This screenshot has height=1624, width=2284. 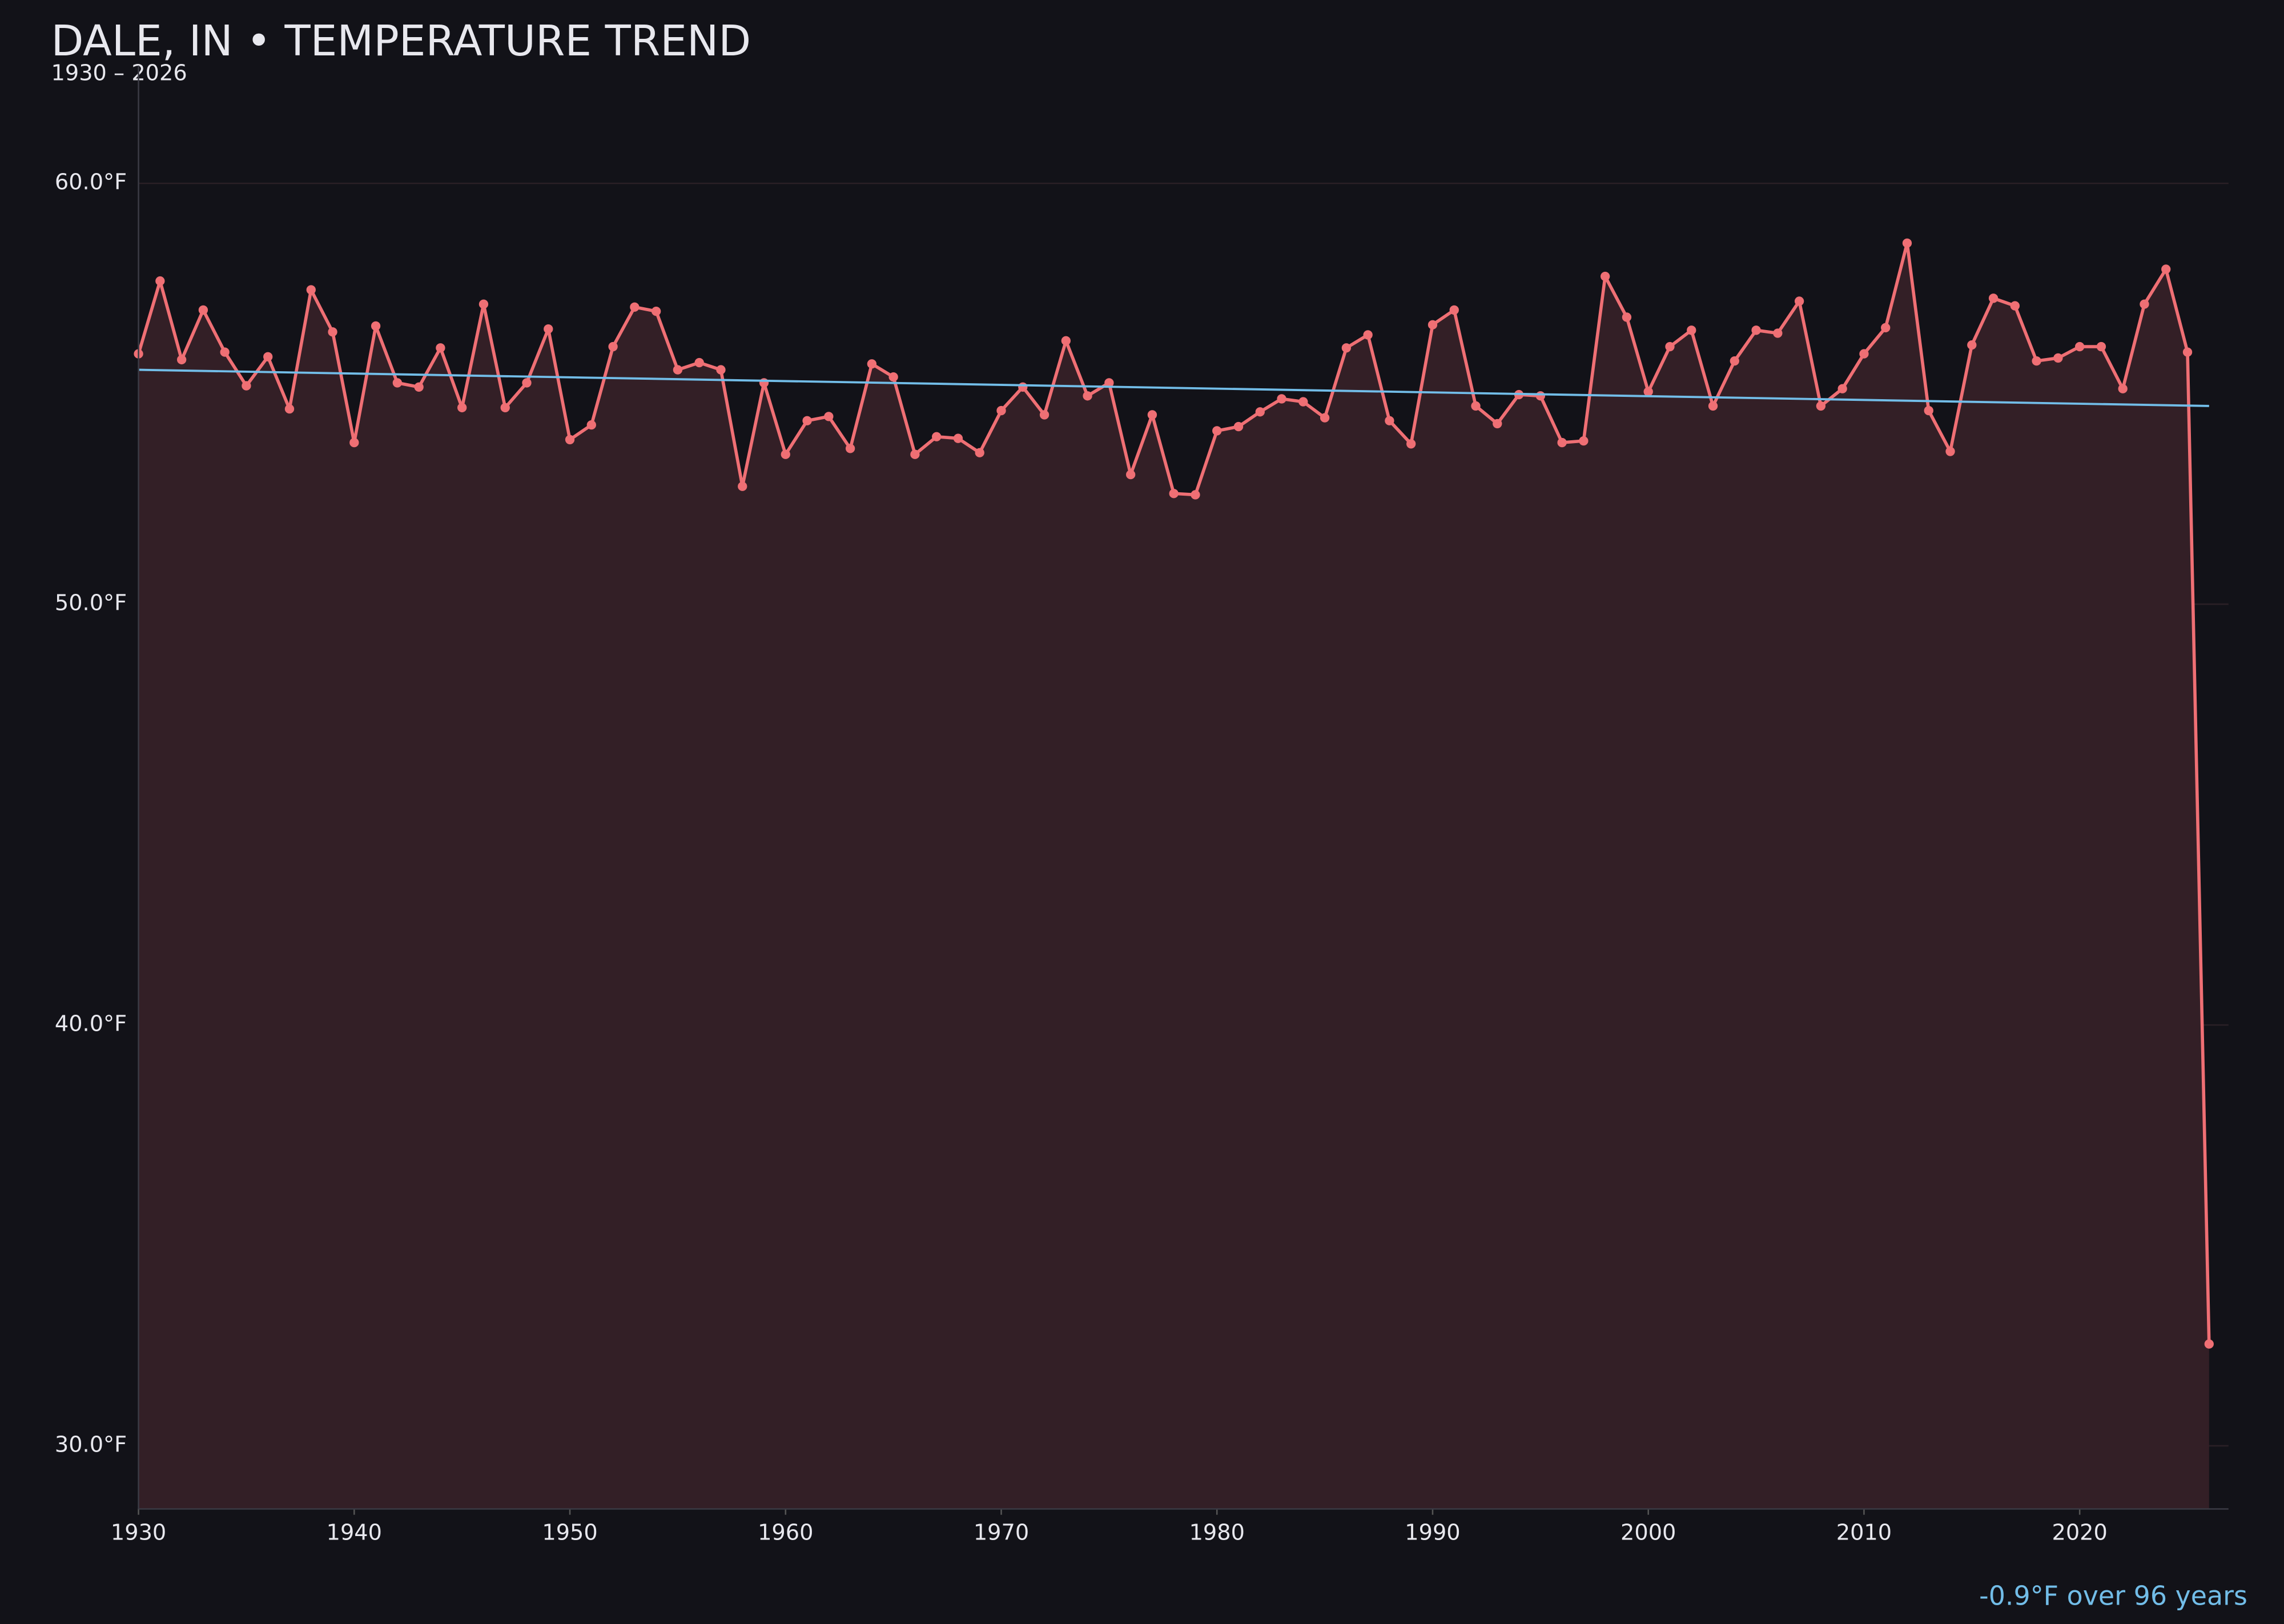 What do you see at coordinates (2113, 1596) in the screenshot?
I see `trend-annotation: -0.9°F over 96 years` at bounding box center [2113, 1596].